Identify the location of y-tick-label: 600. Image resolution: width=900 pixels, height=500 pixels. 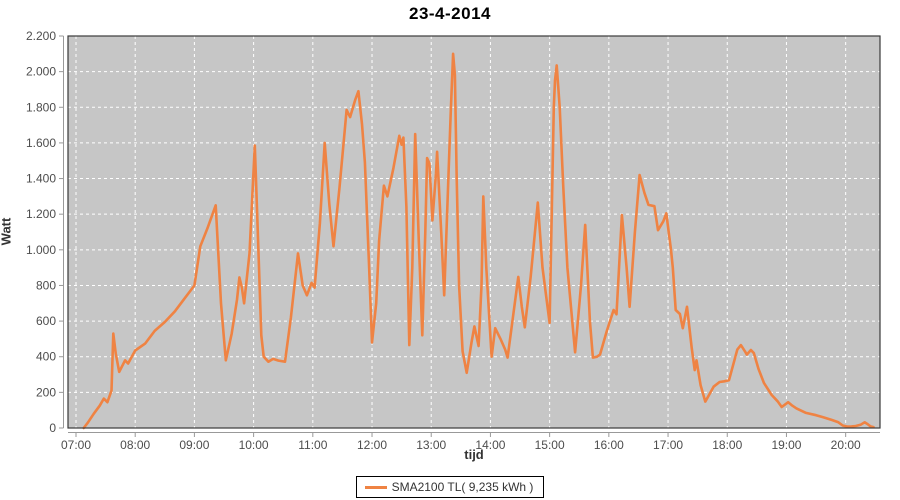
(46, 321).